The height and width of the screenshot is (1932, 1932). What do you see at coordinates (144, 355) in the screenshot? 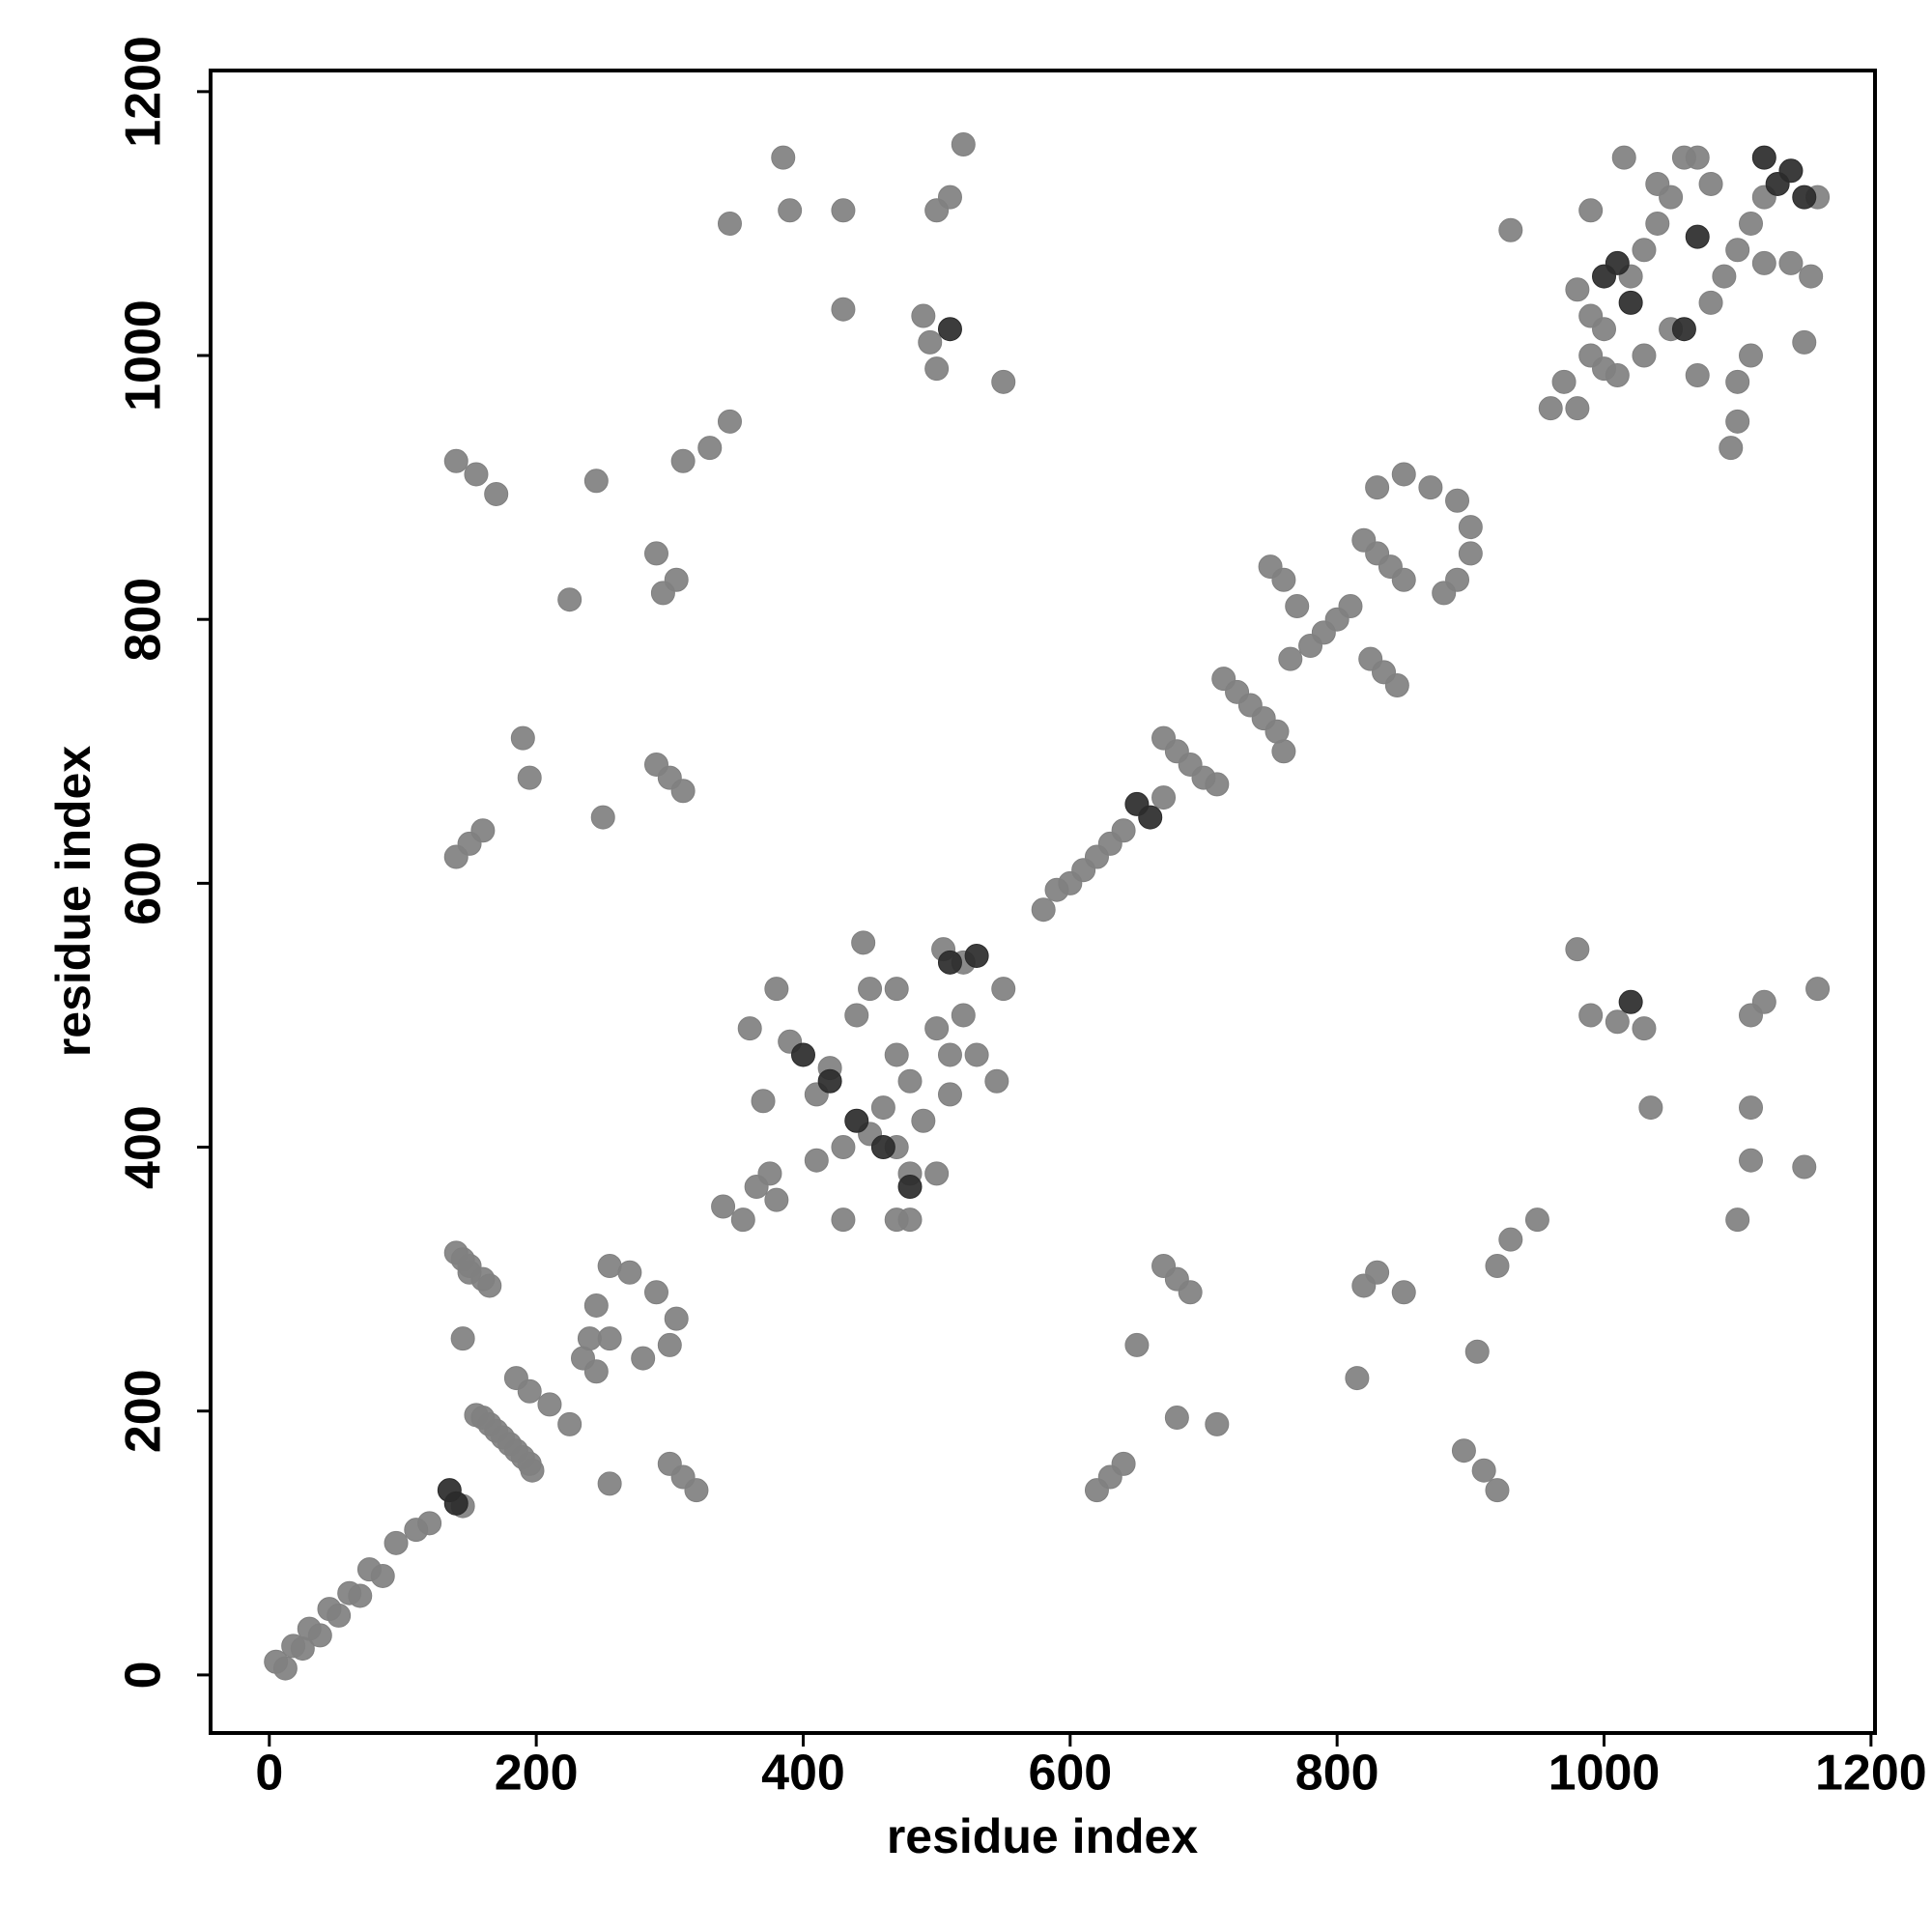
I see `y-tick-label: 1000` at bounding box center [144, 355].